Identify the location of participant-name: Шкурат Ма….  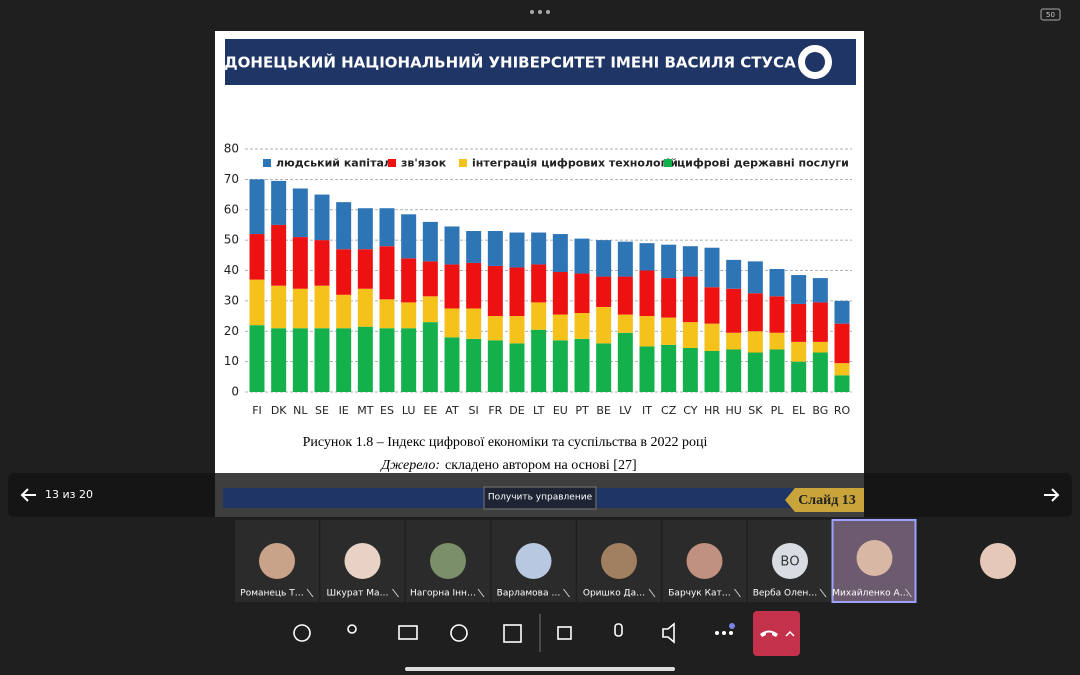
(358, 594).